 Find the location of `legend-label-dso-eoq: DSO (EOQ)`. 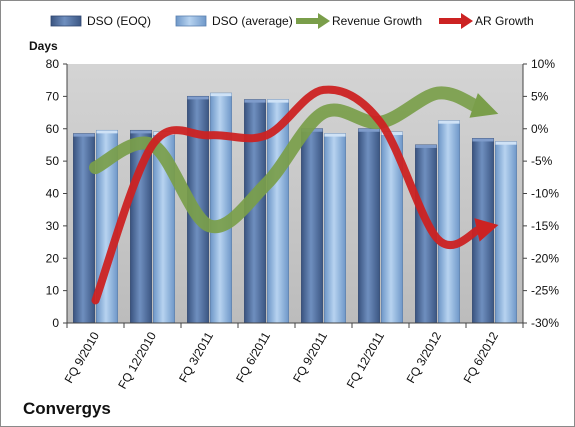

legend-label-dso-eoq: DSO (EOQ) is located at coordinates (119, 21).